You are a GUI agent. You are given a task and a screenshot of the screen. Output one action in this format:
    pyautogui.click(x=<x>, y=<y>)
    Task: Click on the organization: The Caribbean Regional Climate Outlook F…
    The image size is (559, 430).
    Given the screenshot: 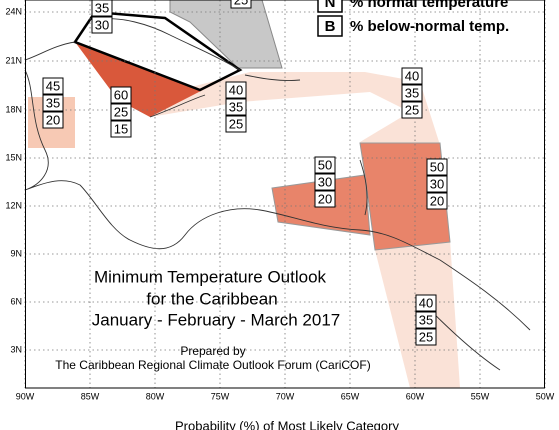 What is the action you would take?
    pyautogui.click(x=212, y=365)
    